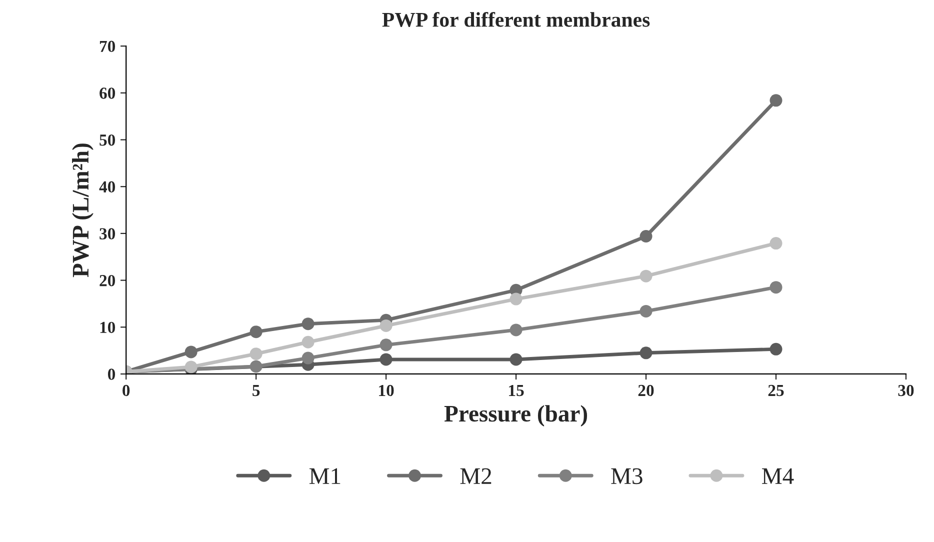 This screenshot has height=542, width=934. Describe the element at coordinates (108, 93) in the screenshot. I see `y-tick-label: 60` at that location.